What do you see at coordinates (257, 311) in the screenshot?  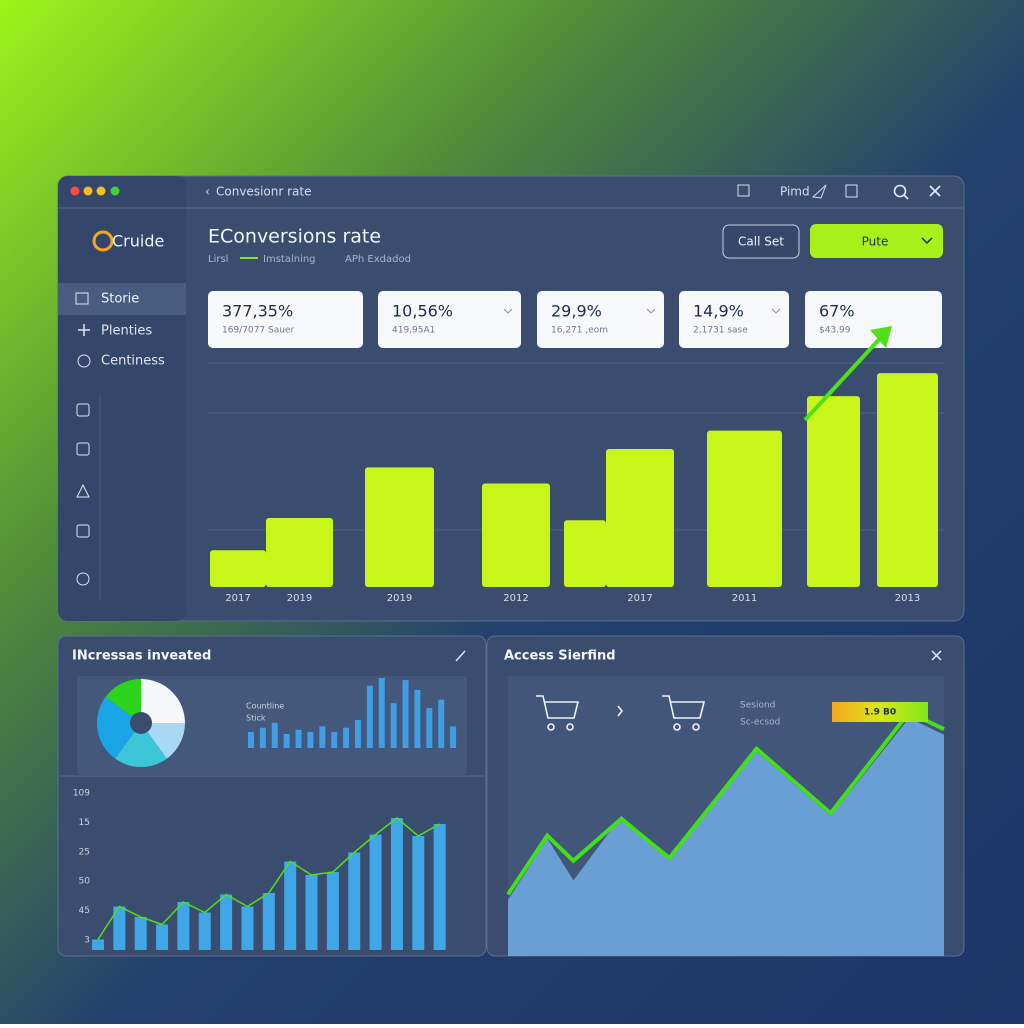 I see `kpi-value: 377,35%` at bounding box center [257, 311].